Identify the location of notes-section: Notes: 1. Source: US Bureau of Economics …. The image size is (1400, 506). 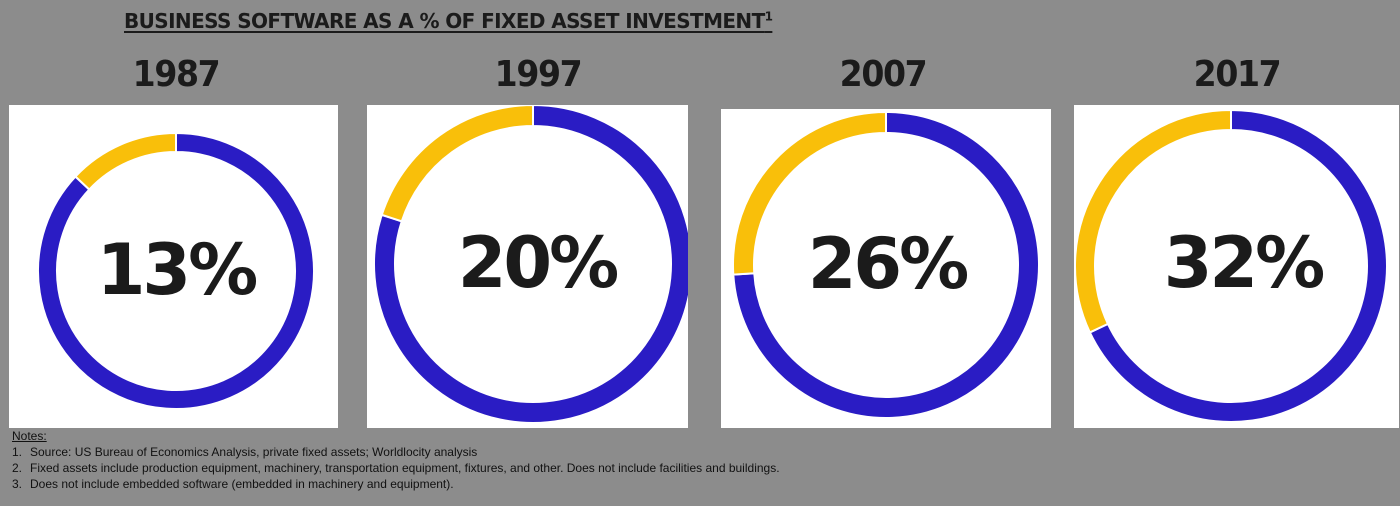
(396, 460).